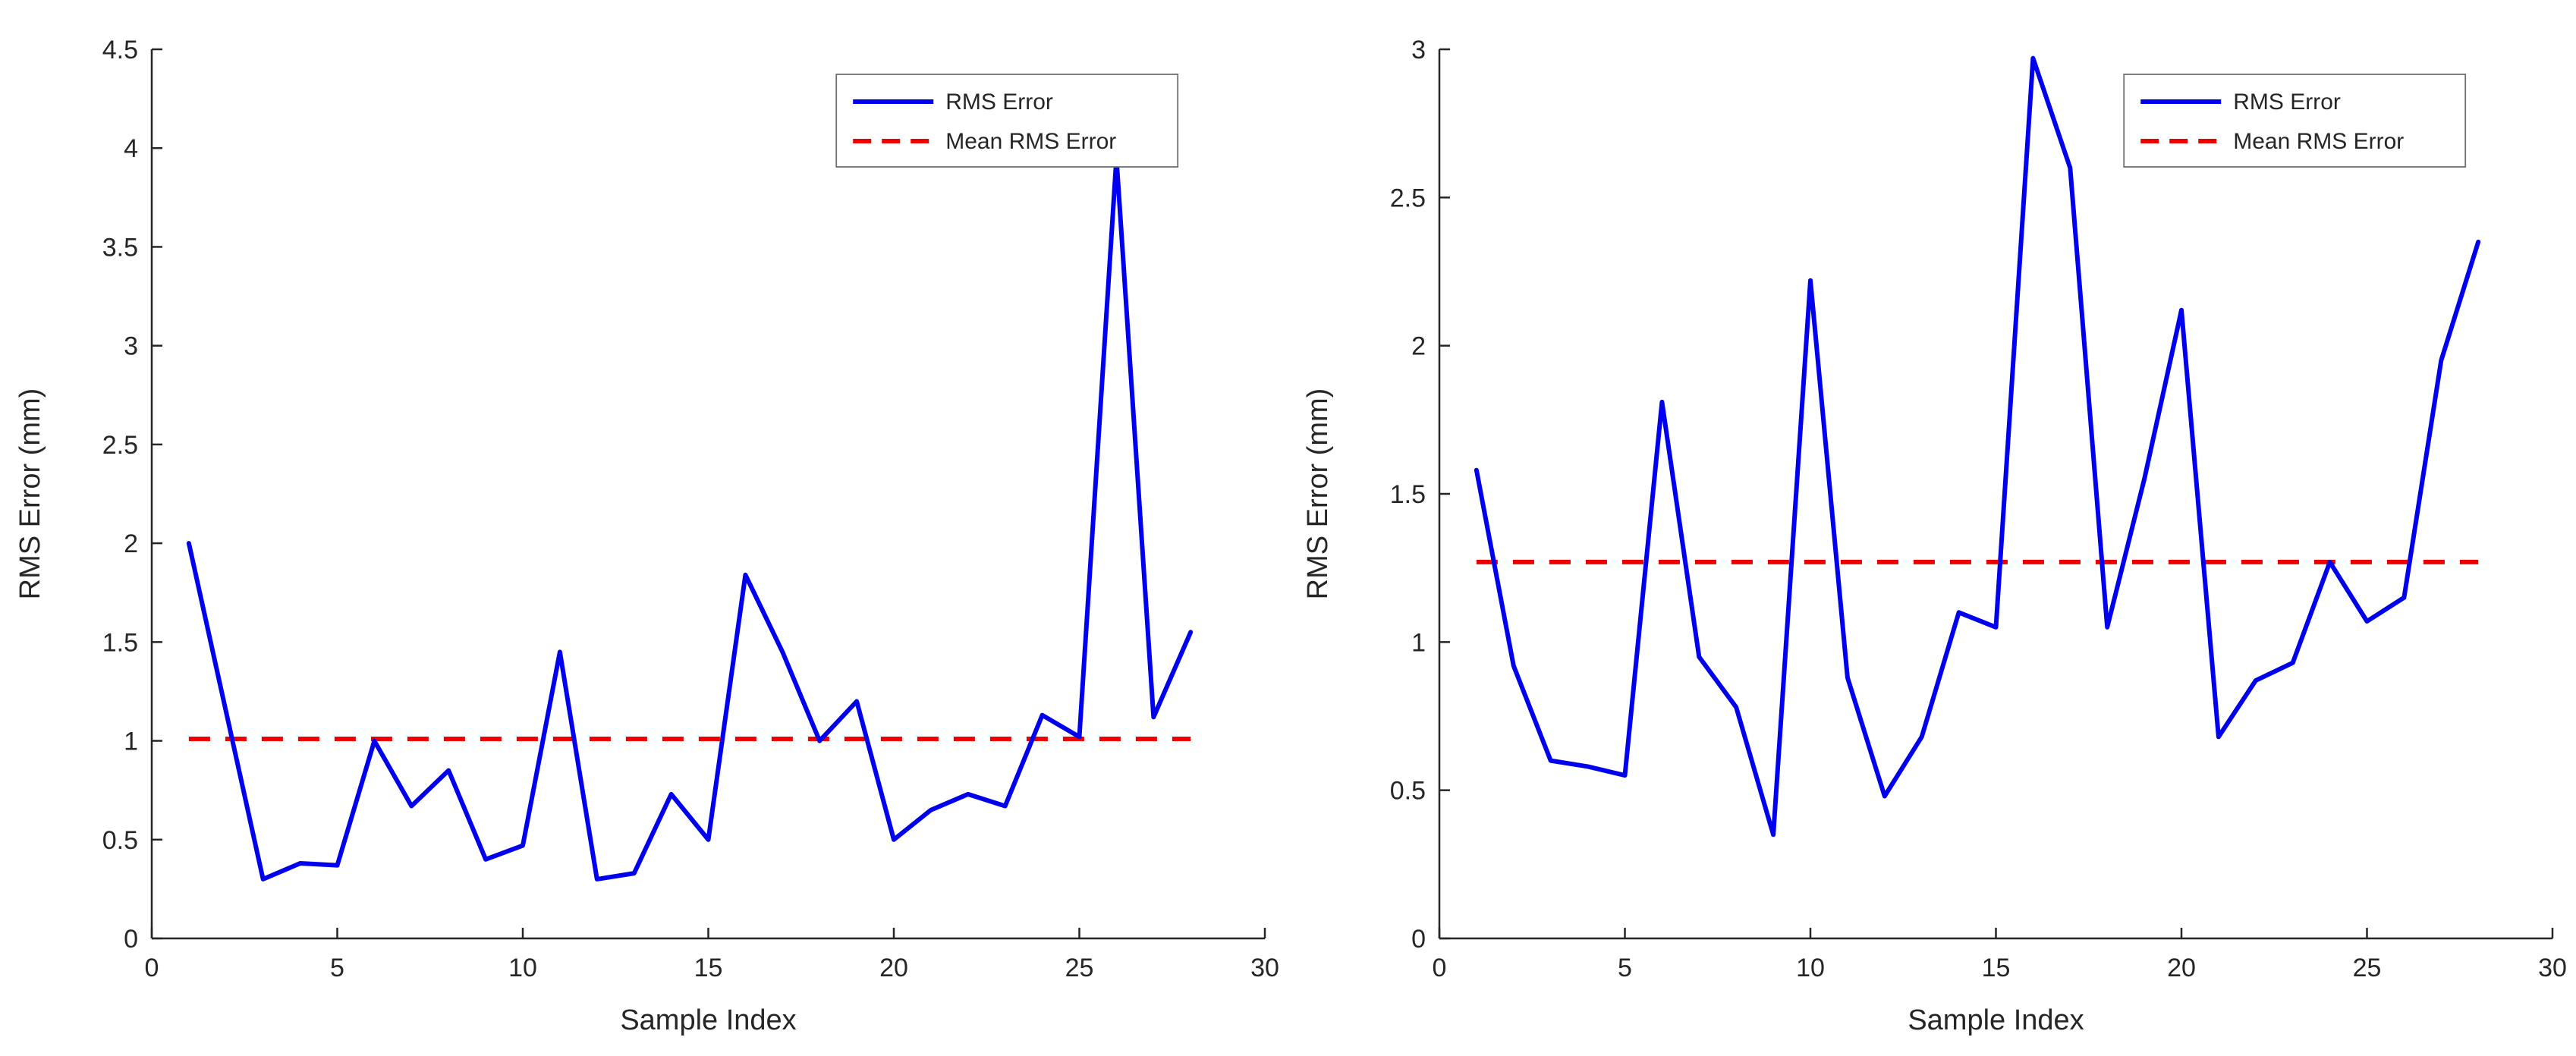  I want to click on y-tick-label: 4.5, so click(120, 50).